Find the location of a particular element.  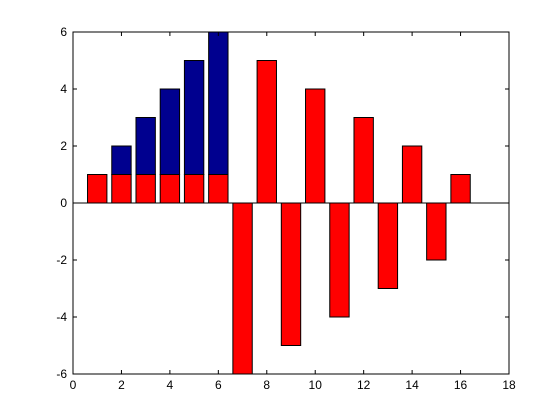

x-tick-label: 8 is located at coordinates (266, 385).